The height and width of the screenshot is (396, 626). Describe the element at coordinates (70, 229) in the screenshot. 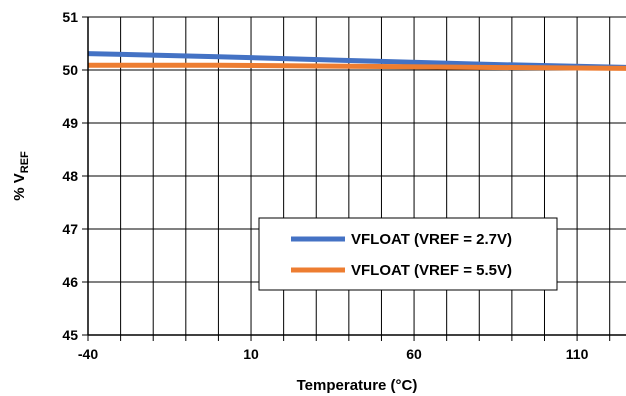

I see `y-tick-label: 47` at that location.